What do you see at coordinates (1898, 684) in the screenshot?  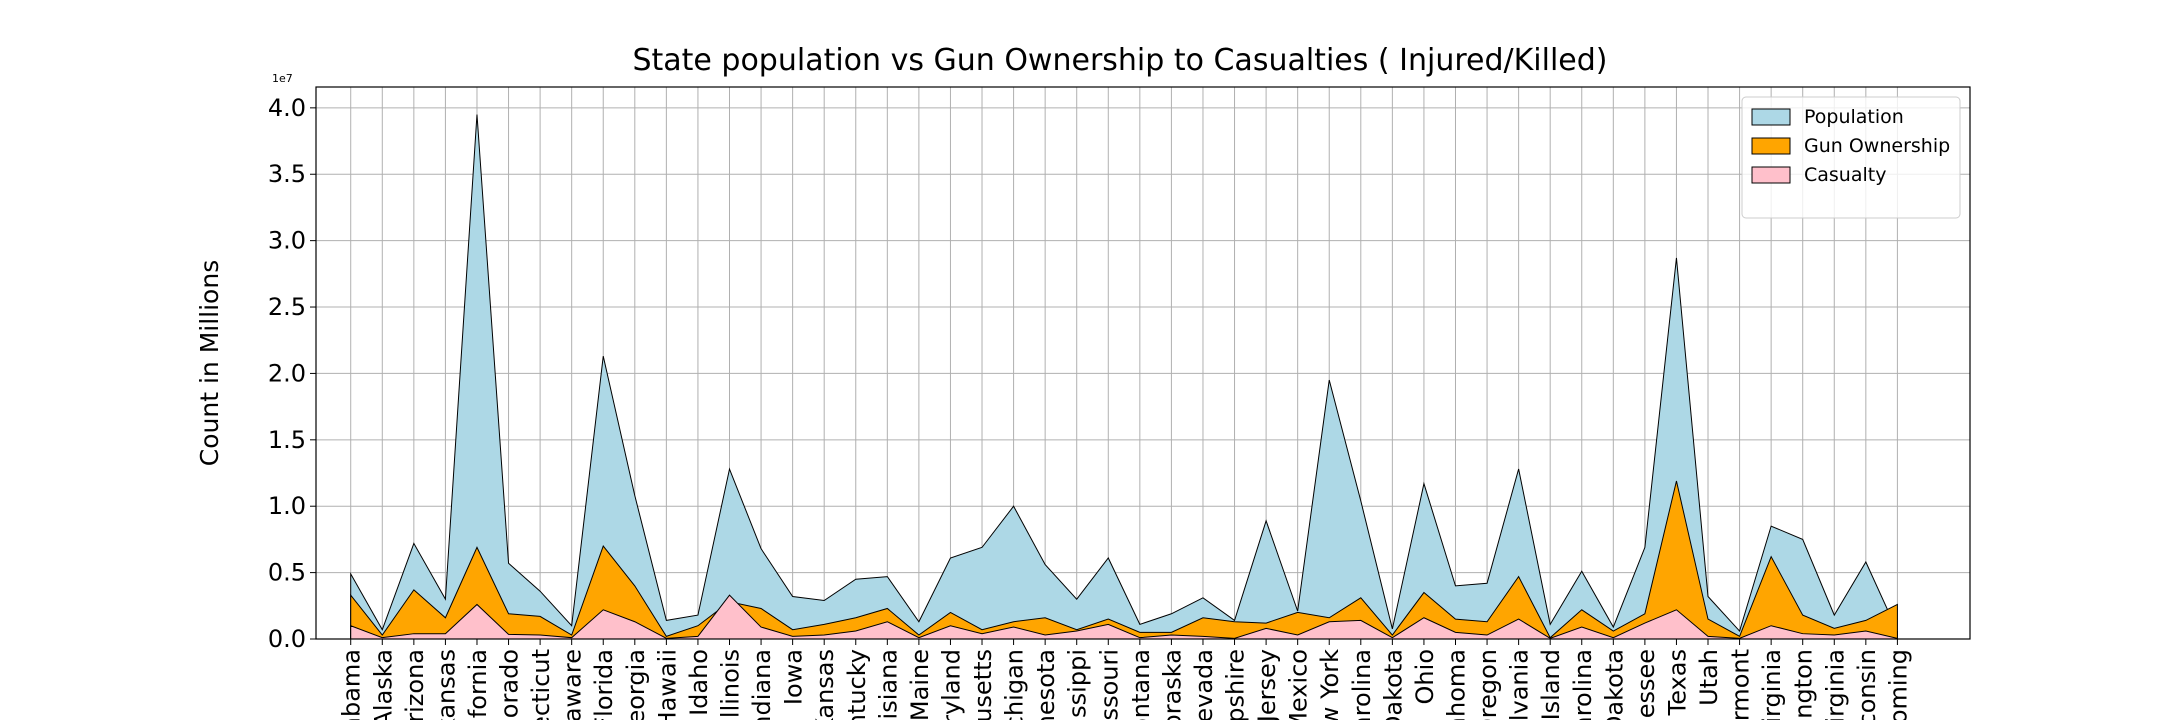 I see `x-tick-label: Wyoming` at bounding box center [1898, 684].